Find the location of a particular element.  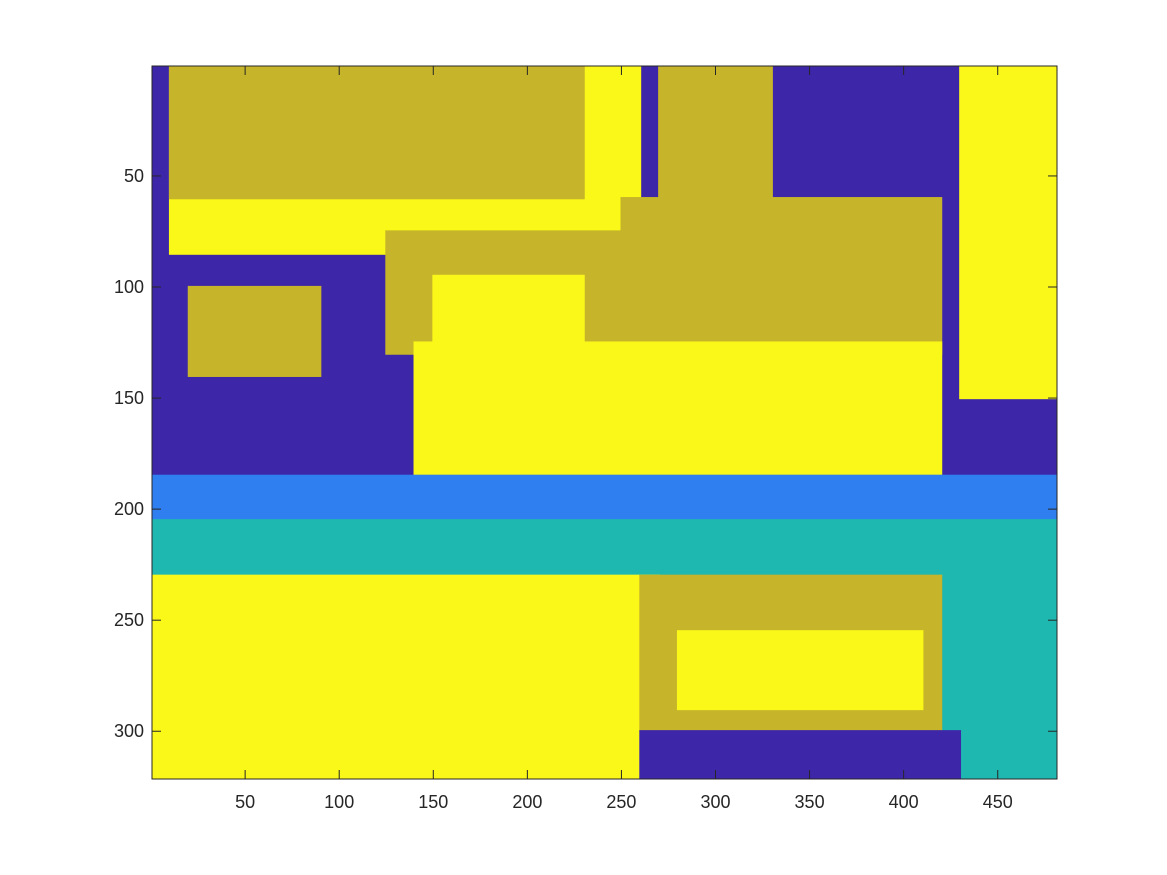

x-tick-label: 250 is located at coordinates (621, 802).